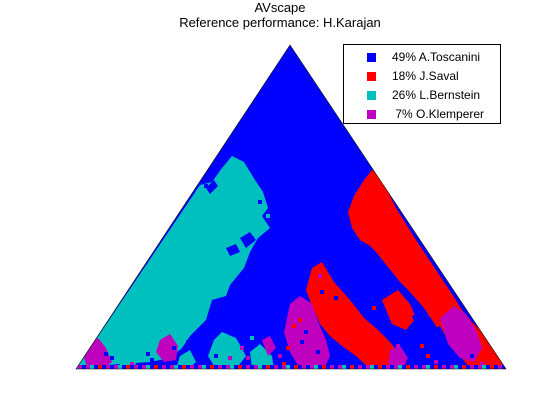 The image size is (560, 420). What do you see at coordinates (371, 114) in the screenshot?
I see `legend-swatch-klemperer` at bounding box center [371, 114].